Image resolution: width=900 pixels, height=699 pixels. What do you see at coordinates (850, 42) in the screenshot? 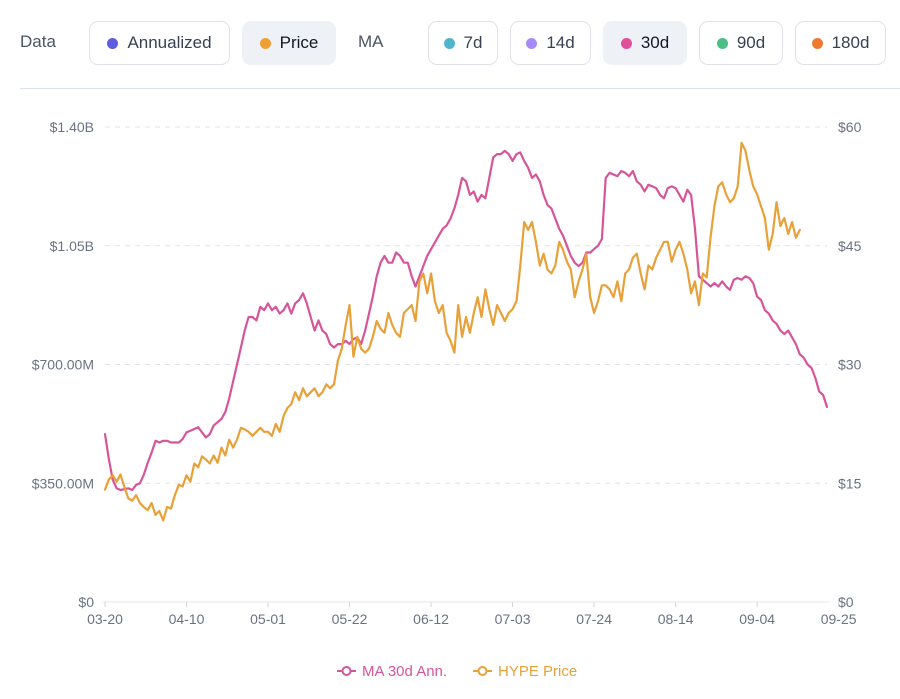
I see `ma-180d-button-label: 180d` at bounding box center [850, 42].